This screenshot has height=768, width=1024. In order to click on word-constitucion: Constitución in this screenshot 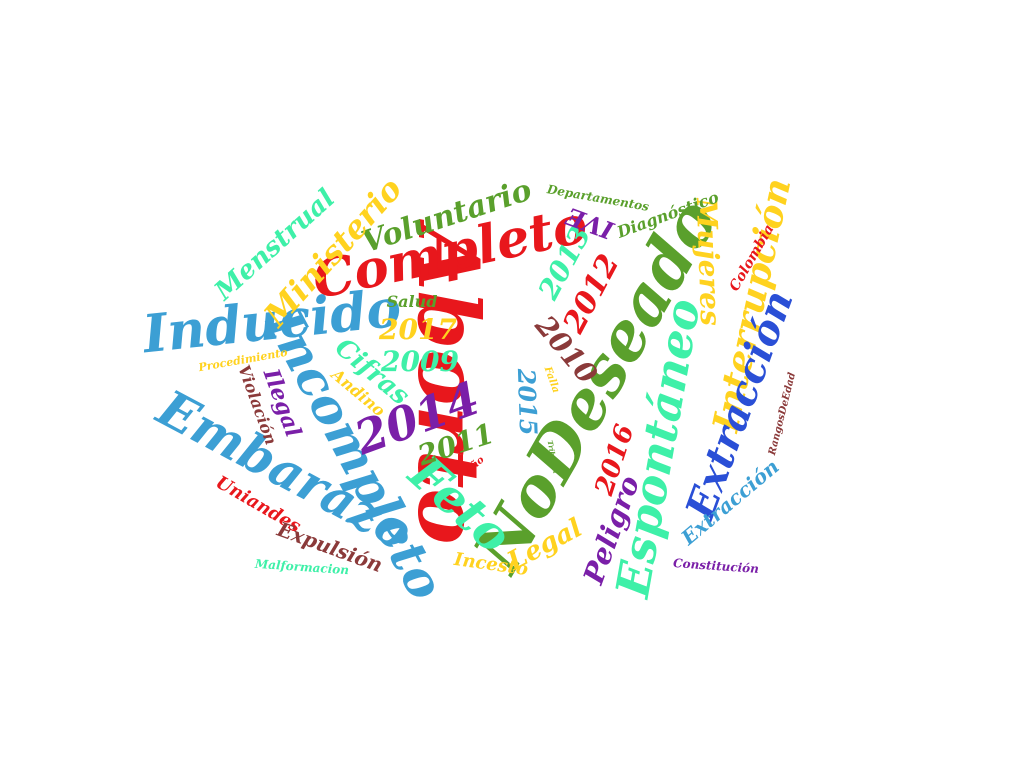, I will do `click(716, 566)`.